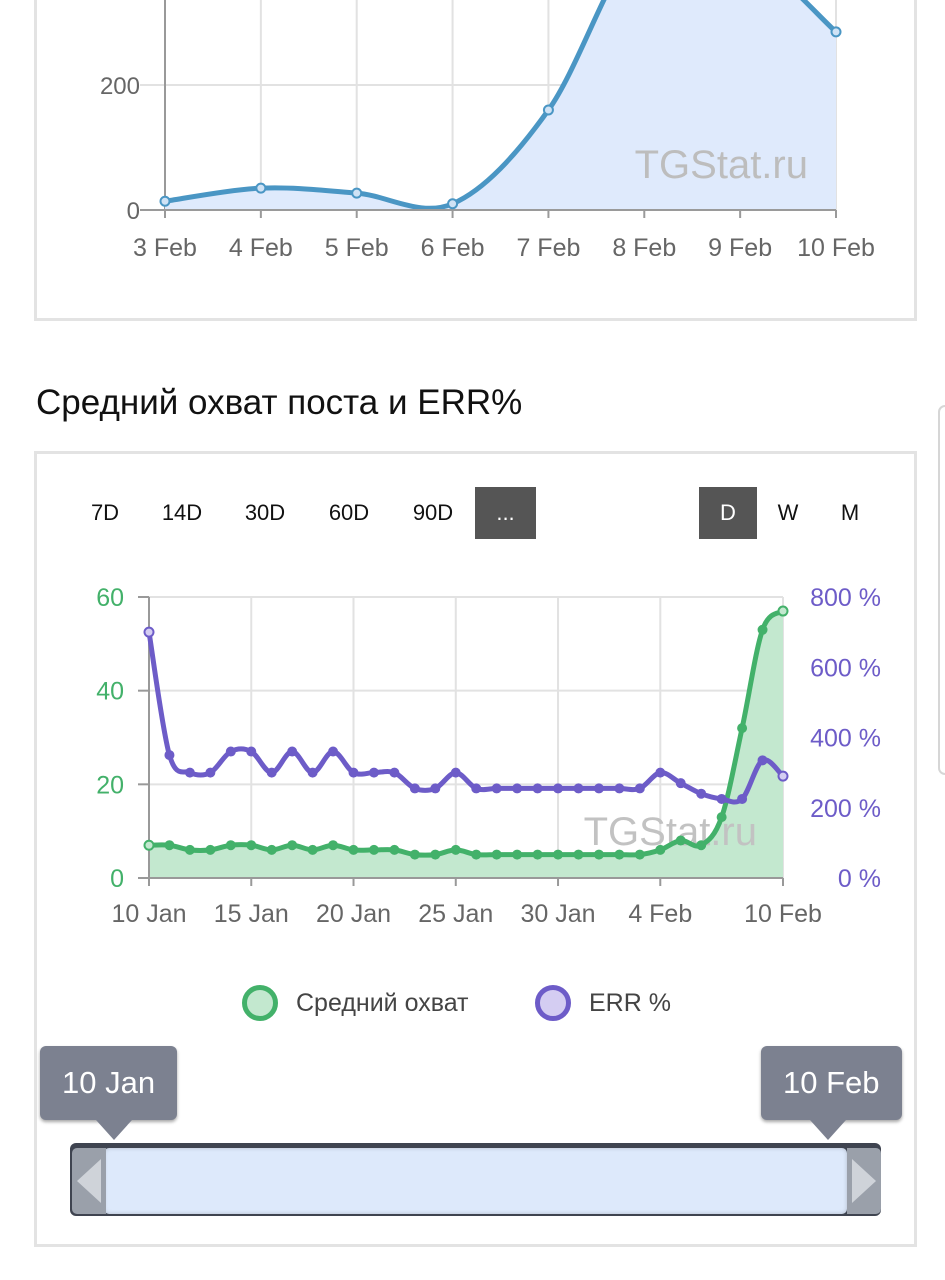 This screenshot has width=945, height=1280. Describe the element at coordinates (105, 512) in the screenshot. I see `range-7d-button: 7D` at that location.